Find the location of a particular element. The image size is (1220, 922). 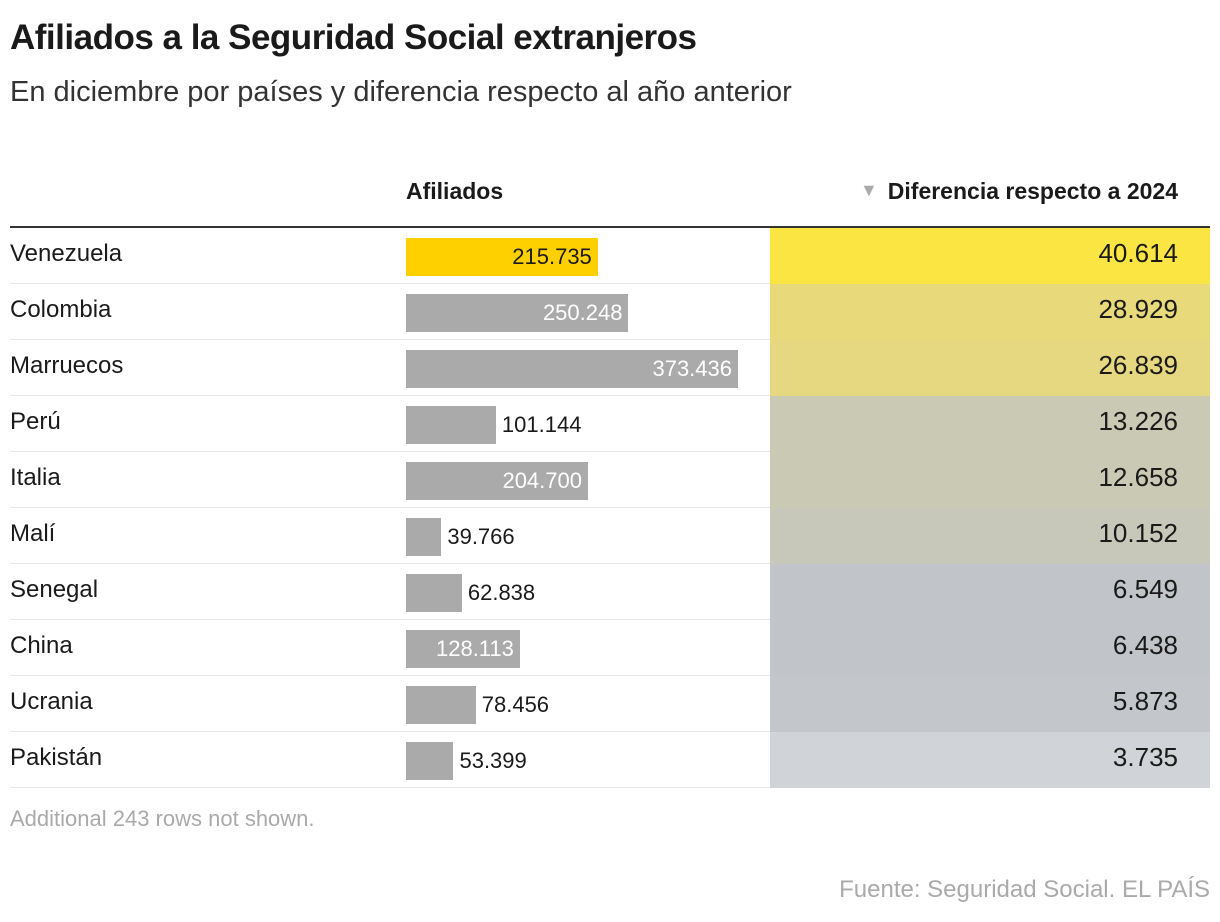

country-name: Senegal is located at coordinates (54, 589).